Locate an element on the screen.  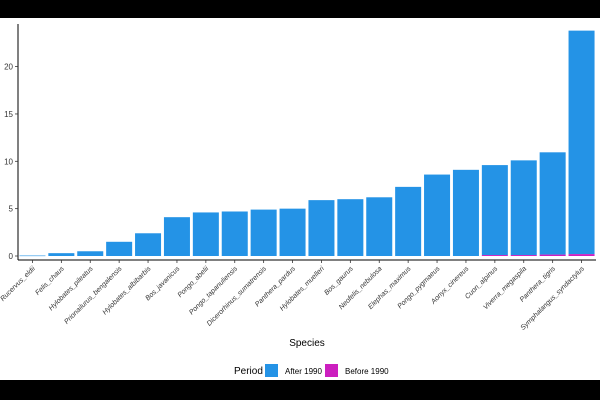
y-tick-label-0: 0 is located at coordinates (11, 256).